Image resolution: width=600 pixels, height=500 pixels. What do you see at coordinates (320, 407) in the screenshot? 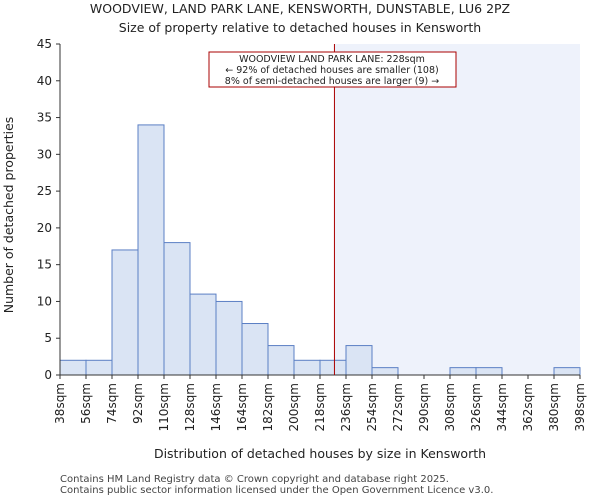
I see `x-tick-label: 218sqm` at bounding box center [320, 407].